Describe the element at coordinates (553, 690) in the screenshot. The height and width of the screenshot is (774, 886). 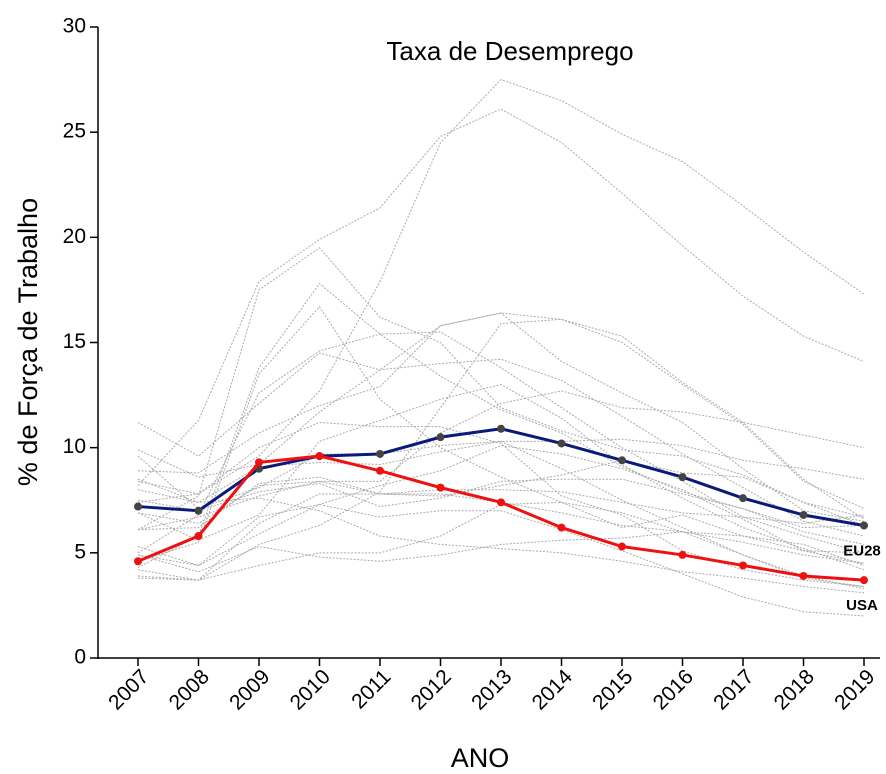
I see `x-tick-label: 2014` at that location.